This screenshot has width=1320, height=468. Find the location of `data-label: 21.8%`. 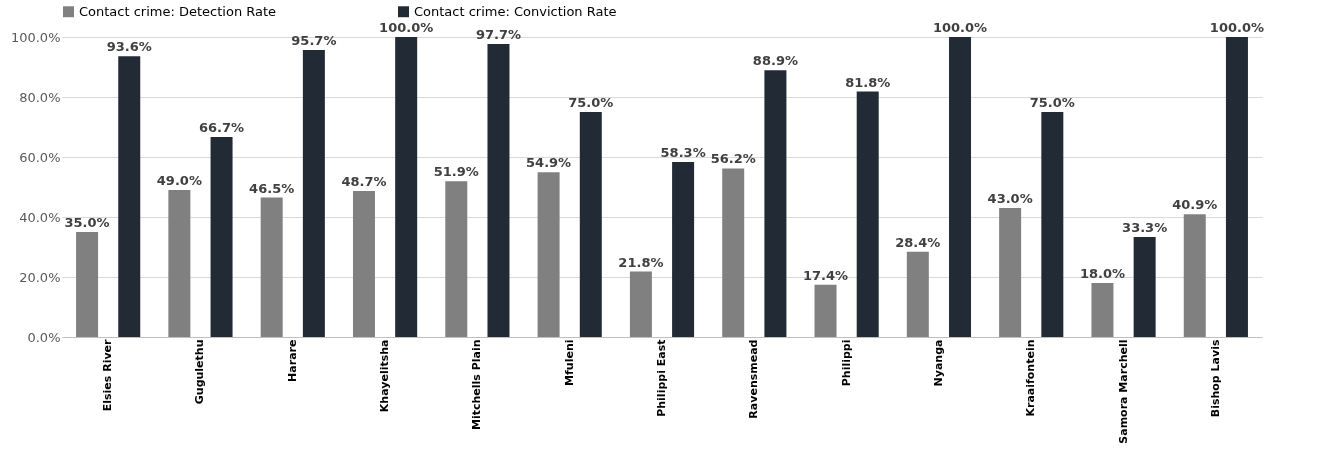

data-label: 21.8% is located at coordinates (641, 262).